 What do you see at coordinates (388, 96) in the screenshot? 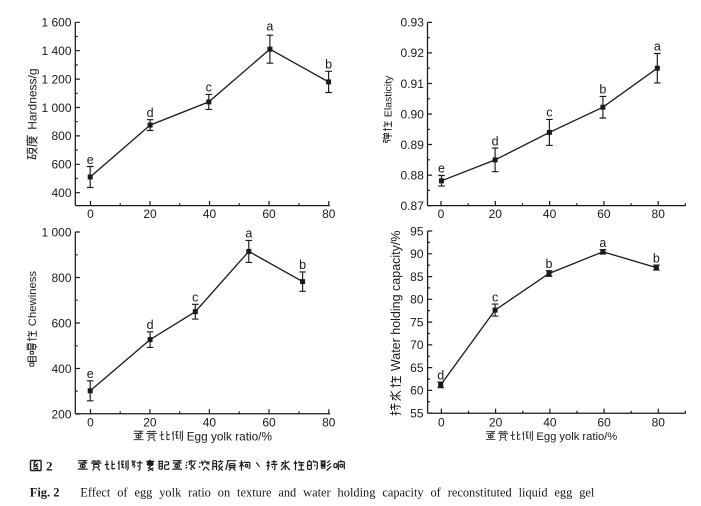
I see `svg-text: Elasticity` at bounding box center [388, 96].